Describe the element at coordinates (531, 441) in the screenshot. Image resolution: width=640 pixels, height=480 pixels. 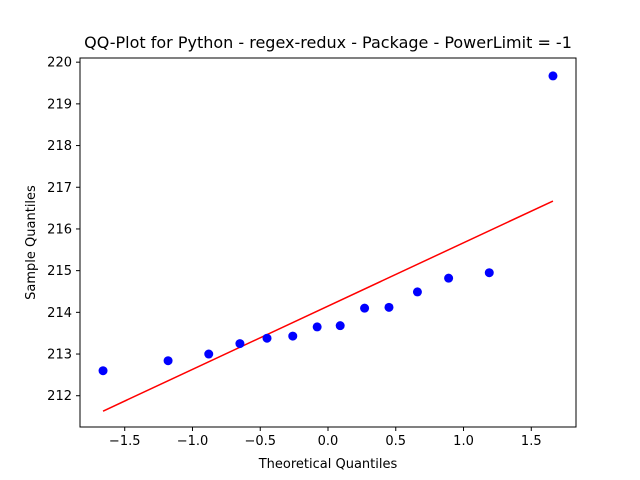
I see `x-tick-label: 1.5` at that location.